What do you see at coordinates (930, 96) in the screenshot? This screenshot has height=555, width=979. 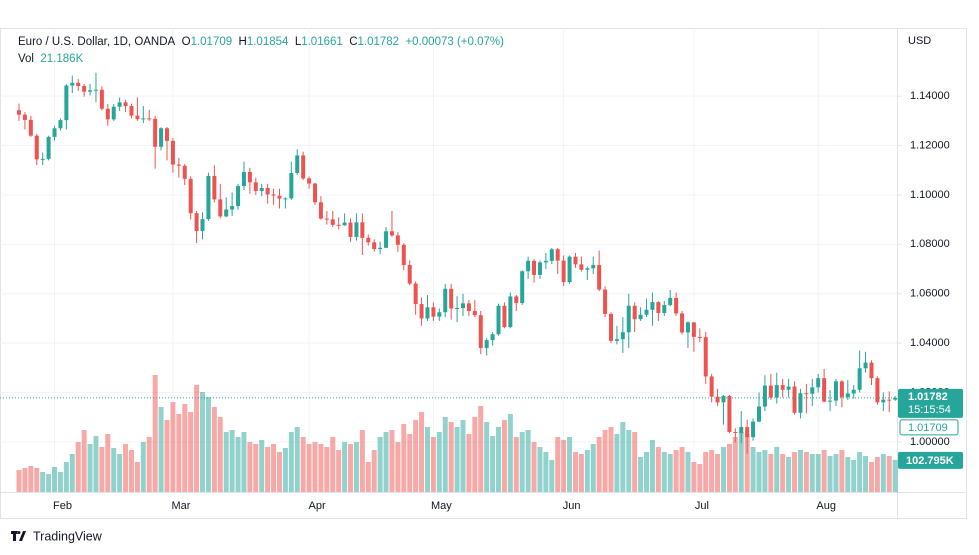 I see `y-tick-label: 1.14000` at bounding box center [930, 96].